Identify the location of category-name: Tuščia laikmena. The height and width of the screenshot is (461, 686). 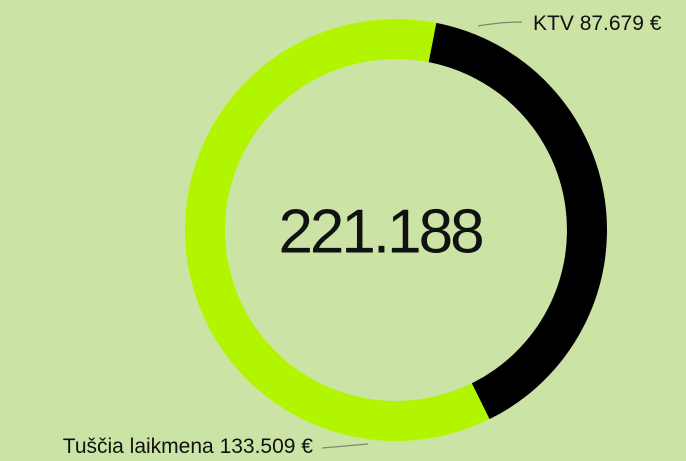
(138, 446).